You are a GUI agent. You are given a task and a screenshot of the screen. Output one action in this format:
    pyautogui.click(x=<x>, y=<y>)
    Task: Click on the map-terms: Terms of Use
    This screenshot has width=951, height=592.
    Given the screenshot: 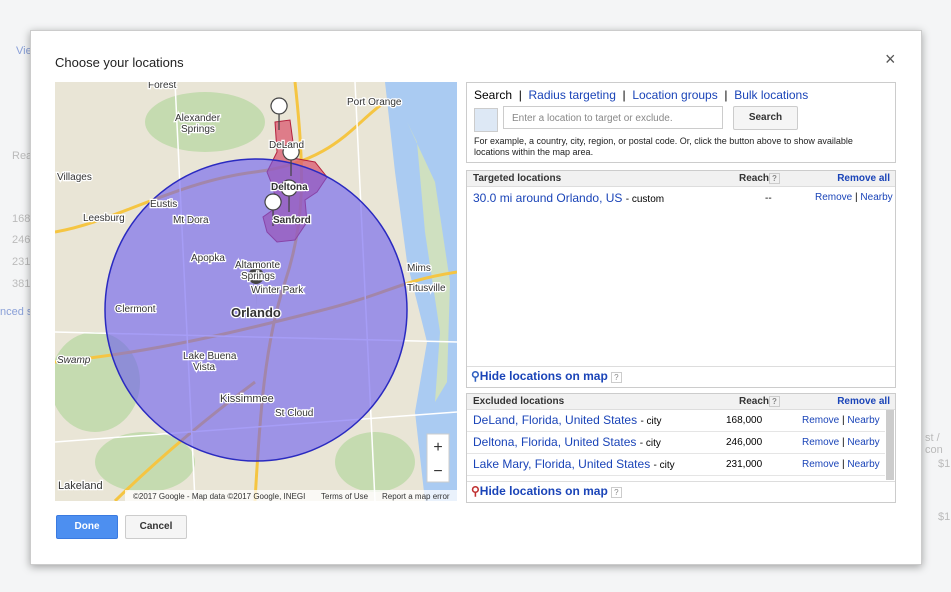 What is the action you would take?
    pyautogui.click(x=345, y=496)
    